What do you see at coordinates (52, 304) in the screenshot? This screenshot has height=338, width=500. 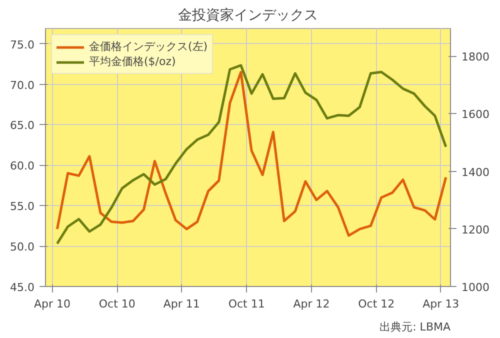 I see `x-tick-label: Apr 10` at bounding box center [52, 304].